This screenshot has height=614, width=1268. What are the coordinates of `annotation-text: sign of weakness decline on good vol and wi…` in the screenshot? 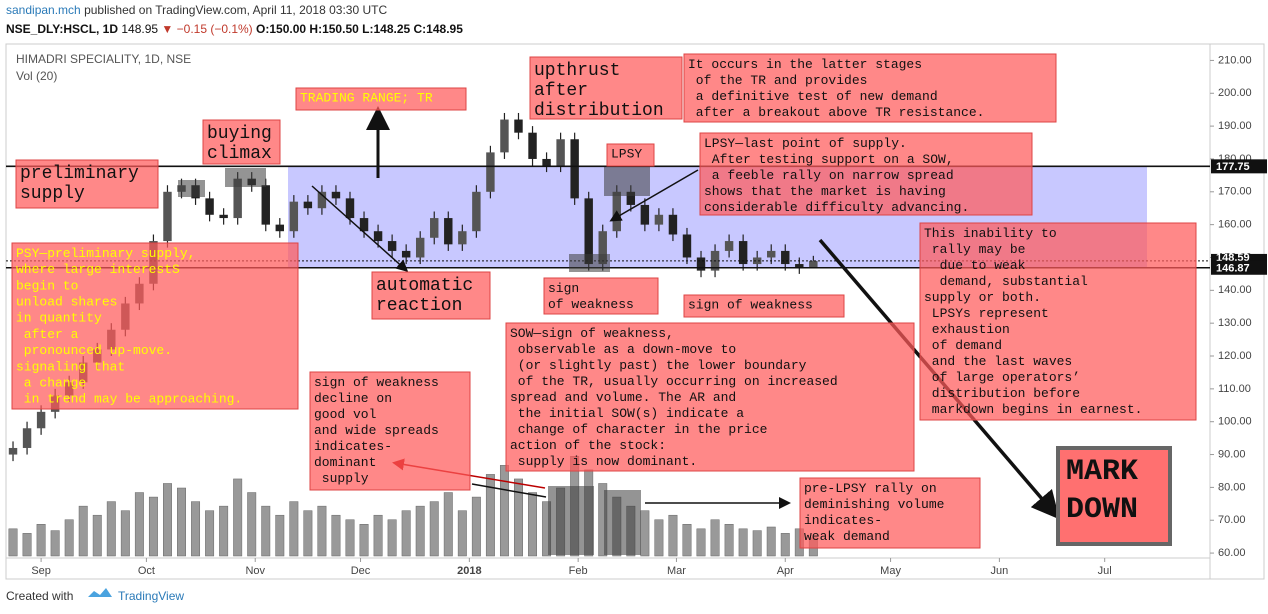 It's located at (376, 430).